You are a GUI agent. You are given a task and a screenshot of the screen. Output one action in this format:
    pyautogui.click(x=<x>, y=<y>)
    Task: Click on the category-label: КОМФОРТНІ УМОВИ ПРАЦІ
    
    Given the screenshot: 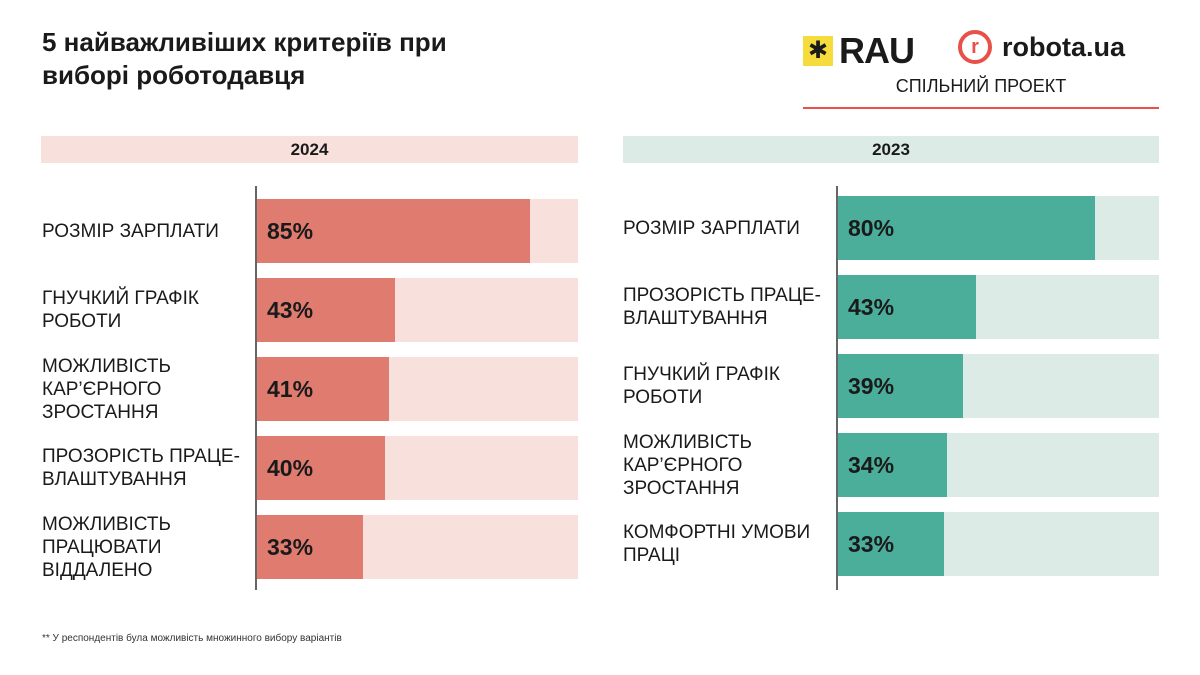 What is the action you would take?
    pyautogui.click(x=717, y=544)
    